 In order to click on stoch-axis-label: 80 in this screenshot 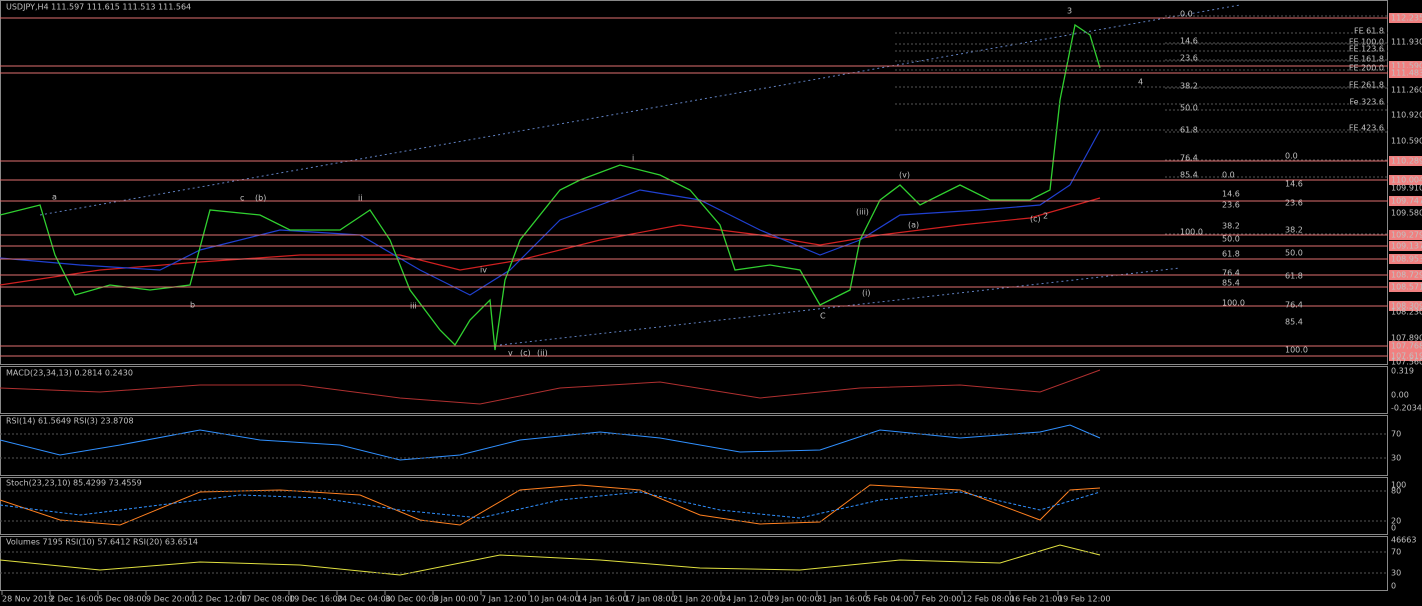, I will do `click(1396, 491)`.